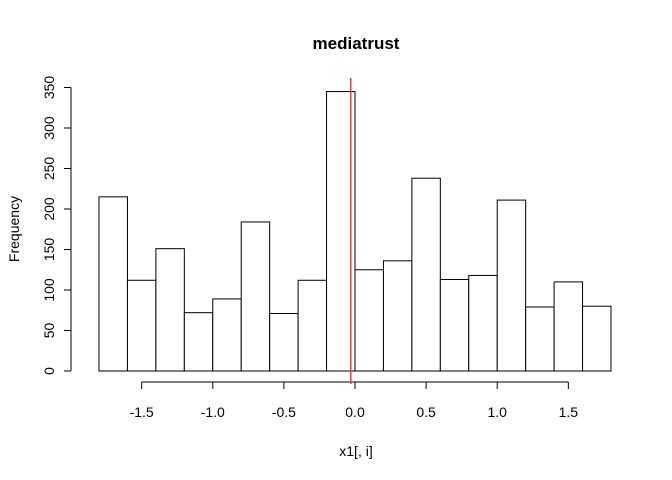 This screenshot has height=480, width=672. What do you see at coordinates (426, 412) in the screenshot?
I see `x-tick-label: 0.5` at bounding box center [426, 412].